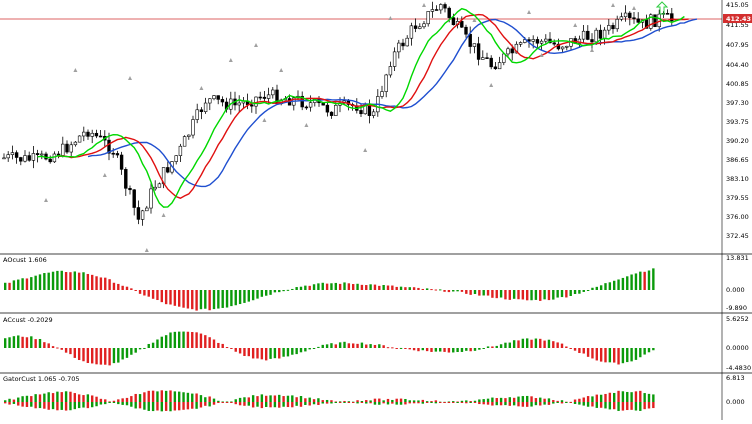  Describe the element at coordinates (737, 18) in the screenshot. I see `current-price-badge` at that location.